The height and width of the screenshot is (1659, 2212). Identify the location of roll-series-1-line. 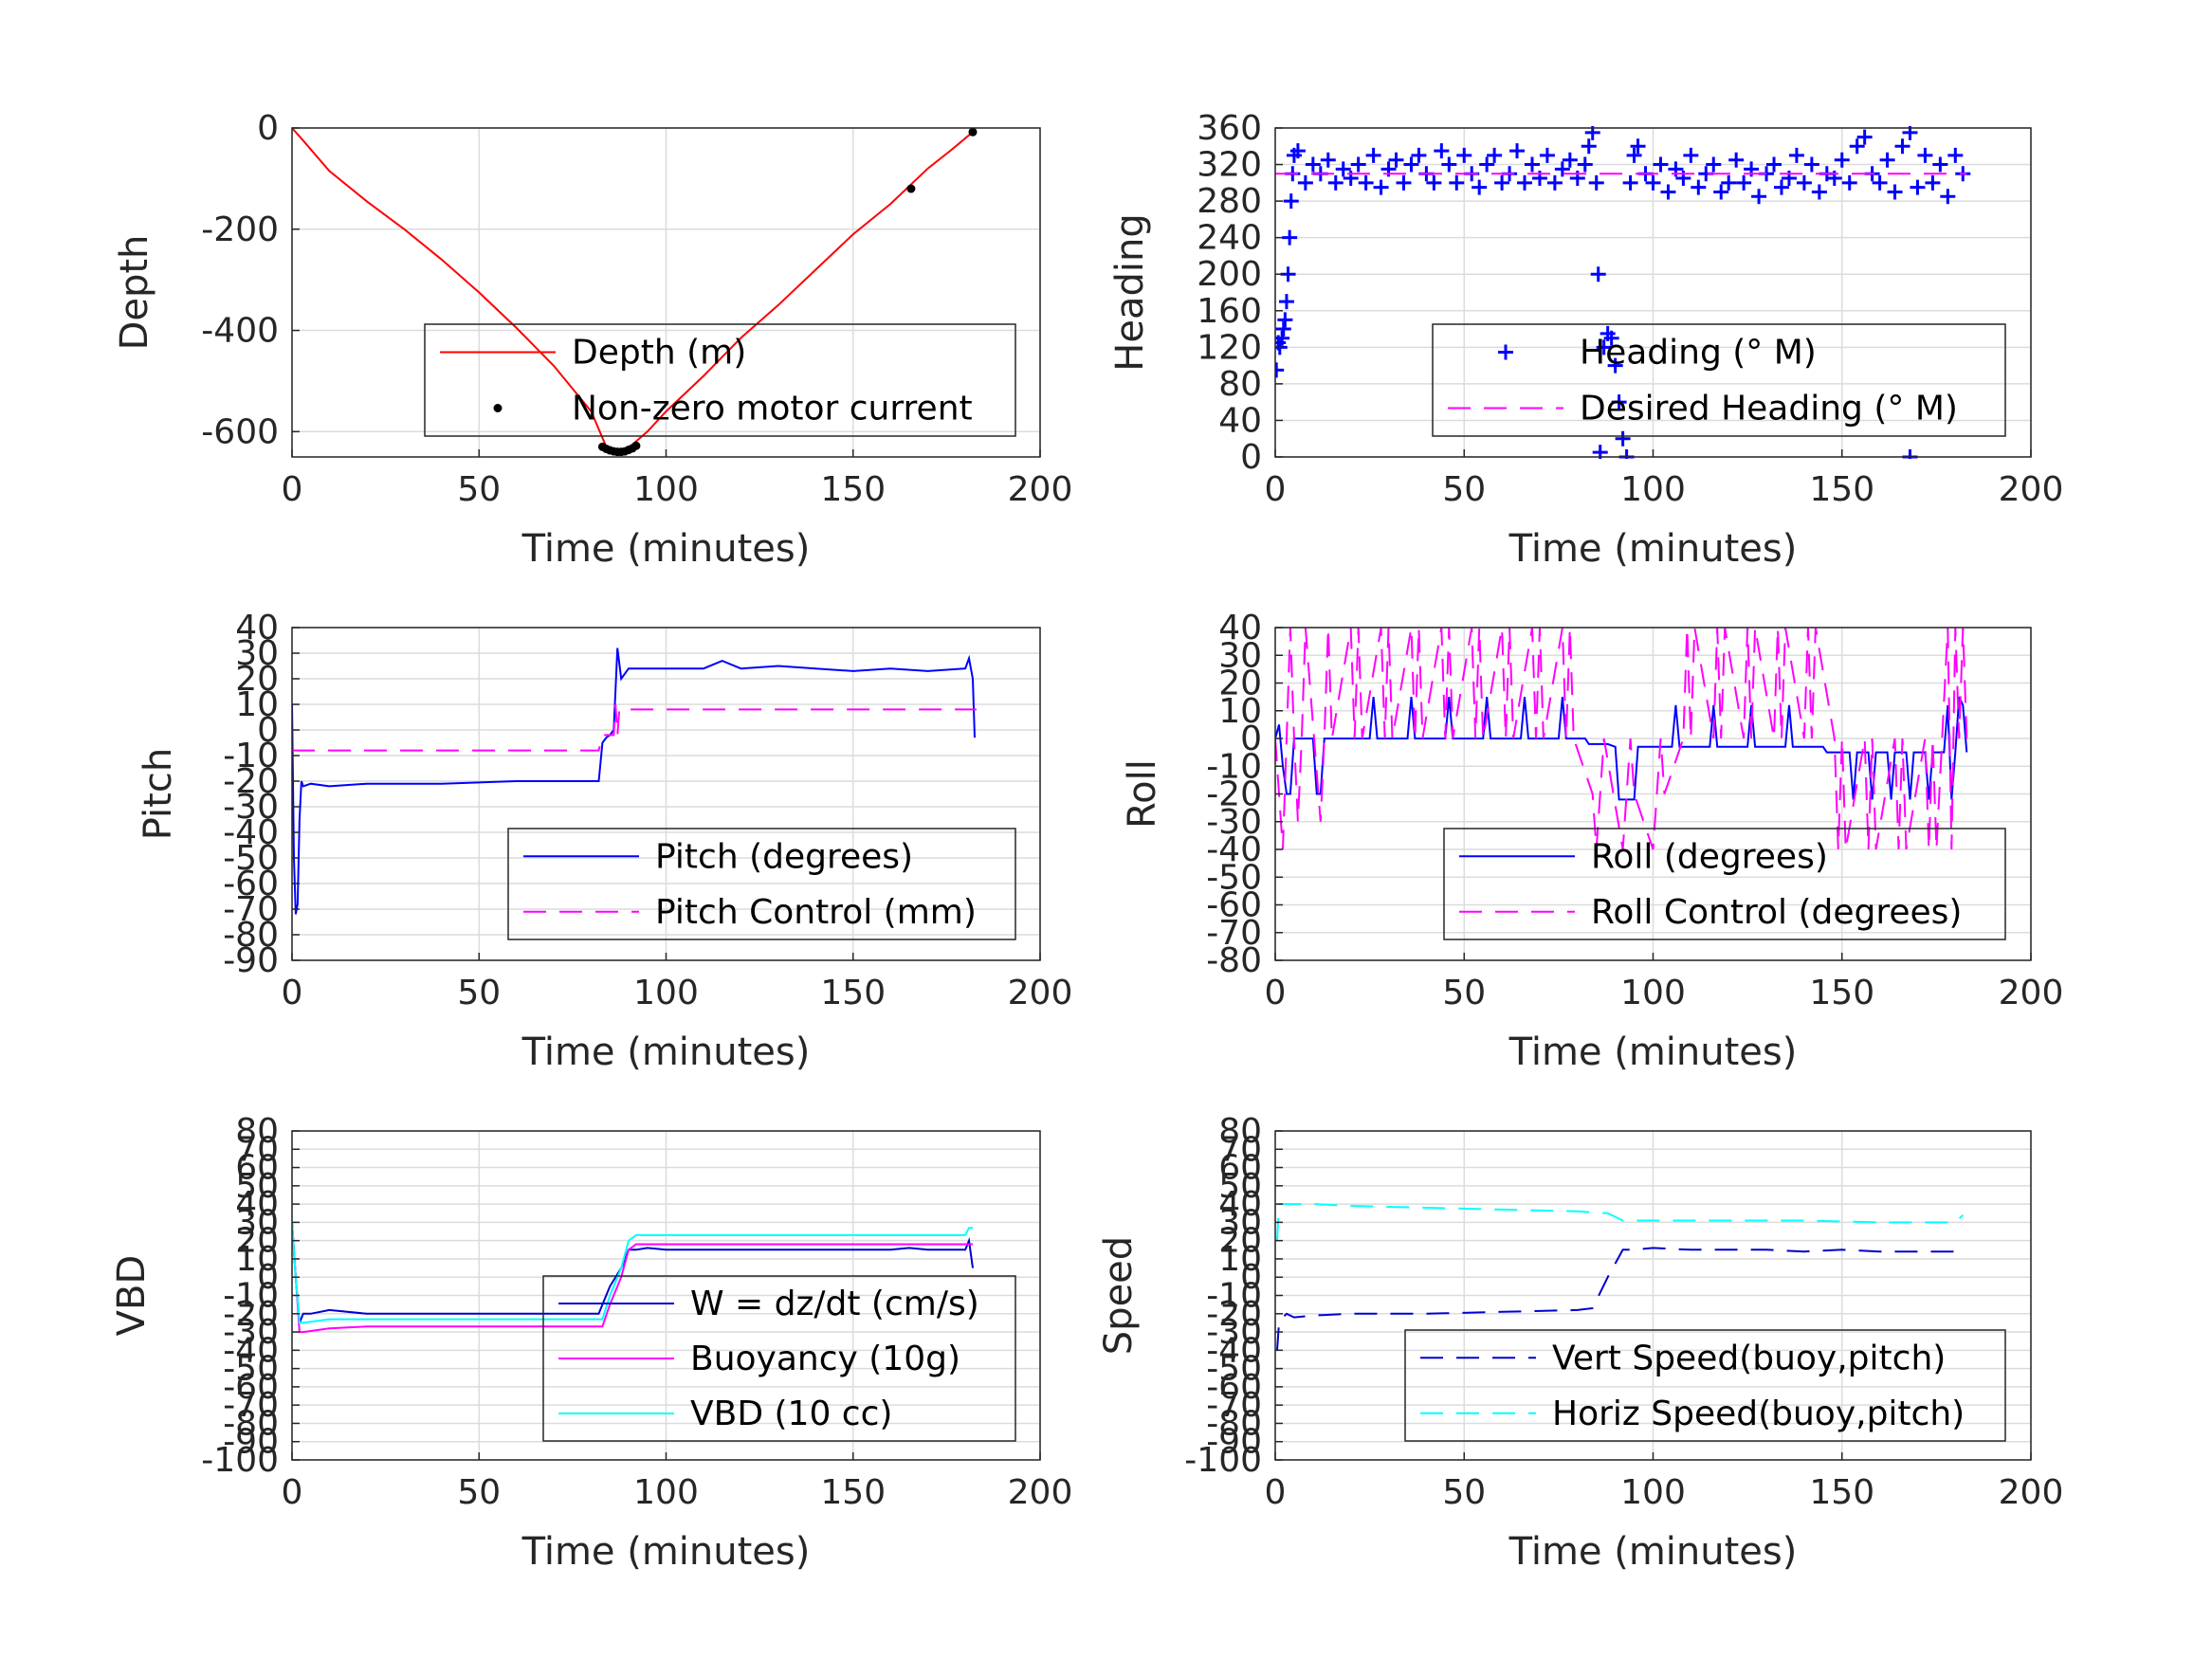
(1621, 738).